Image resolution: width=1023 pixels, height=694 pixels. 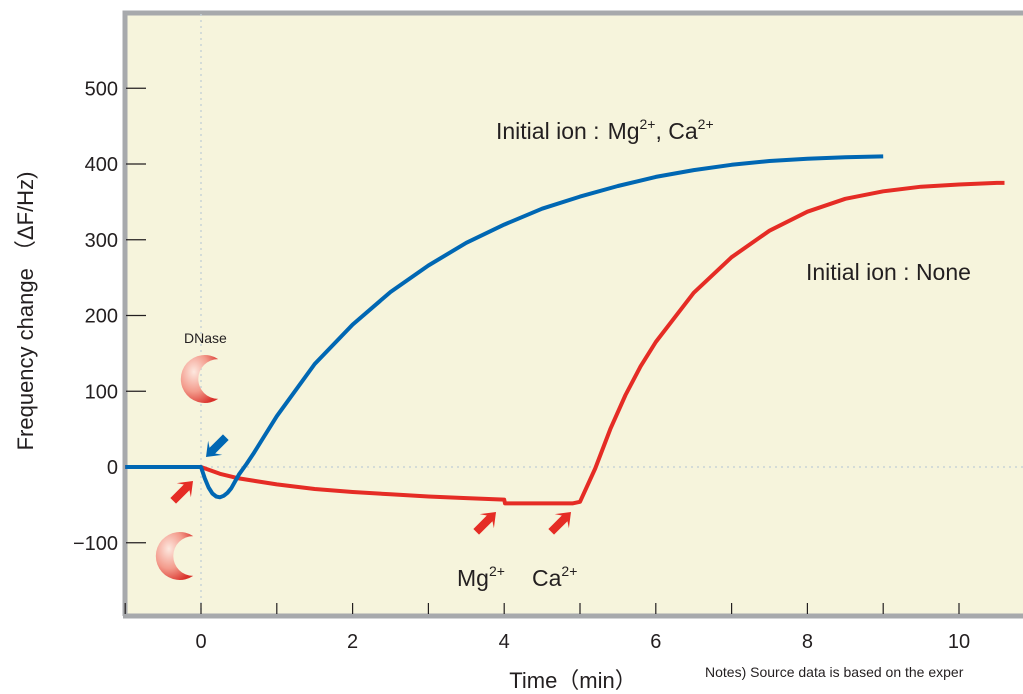 I want to click on x-tick-label: 8, so click(x=807, y=642).